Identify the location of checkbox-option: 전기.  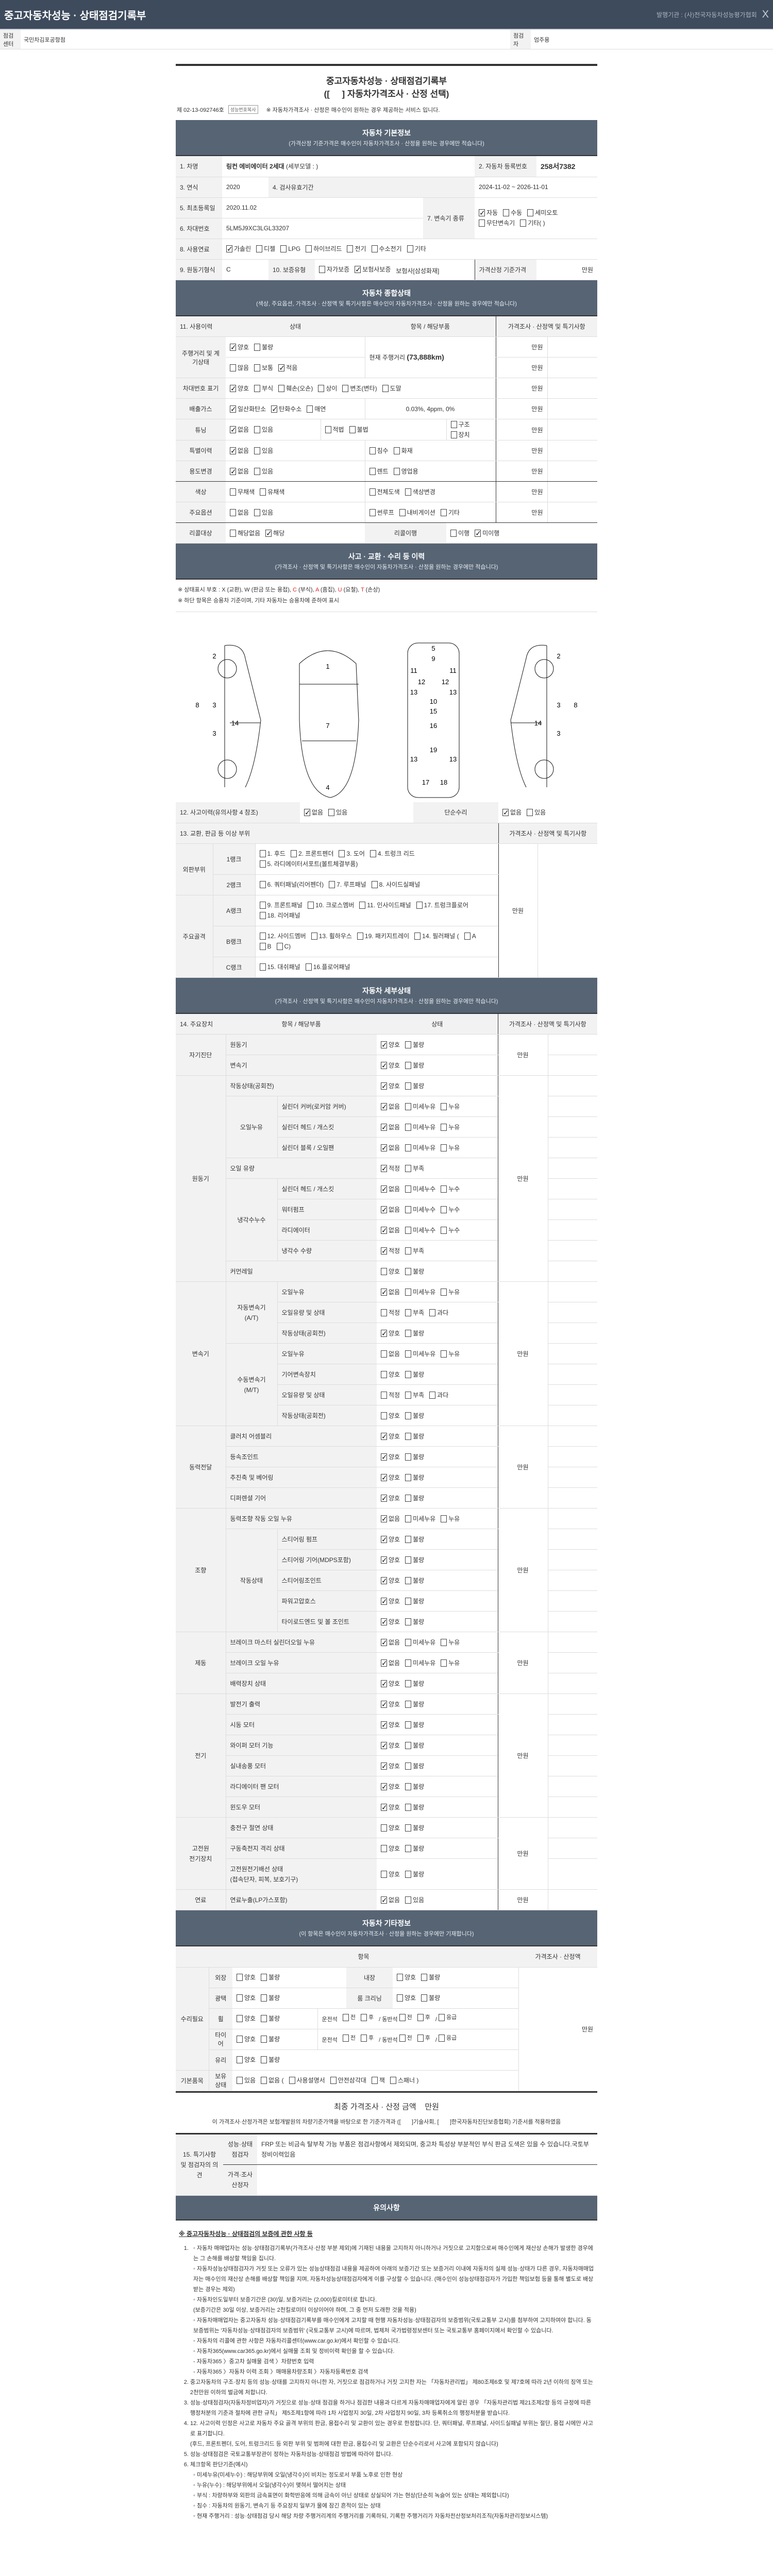
(356, 249).